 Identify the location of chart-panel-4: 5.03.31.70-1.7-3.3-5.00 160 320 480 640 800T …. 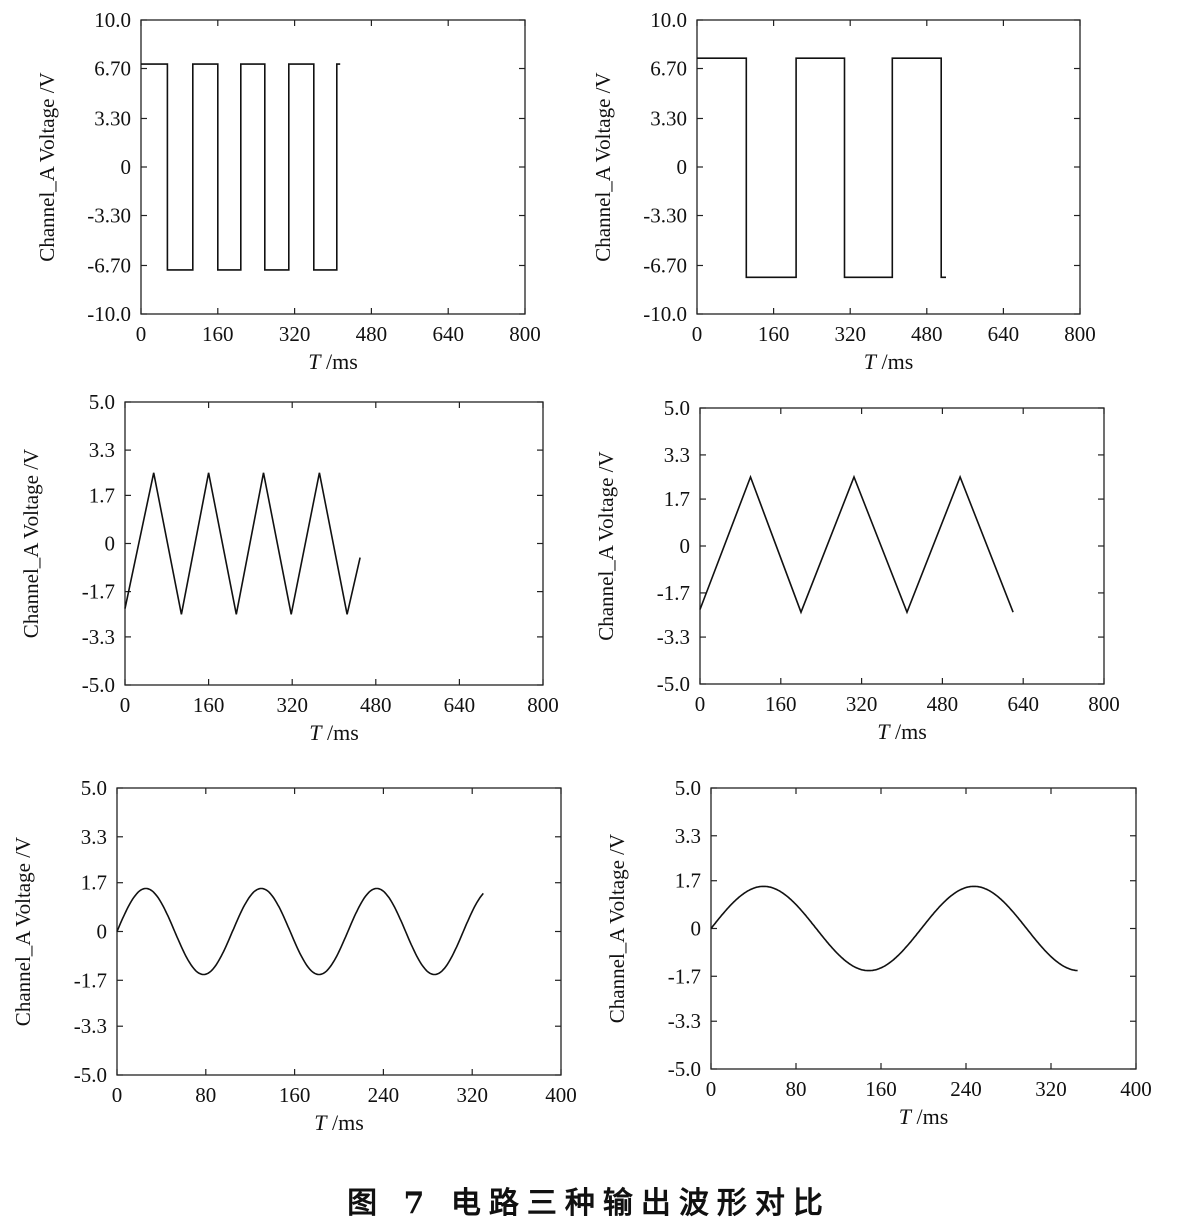
(857, 570).